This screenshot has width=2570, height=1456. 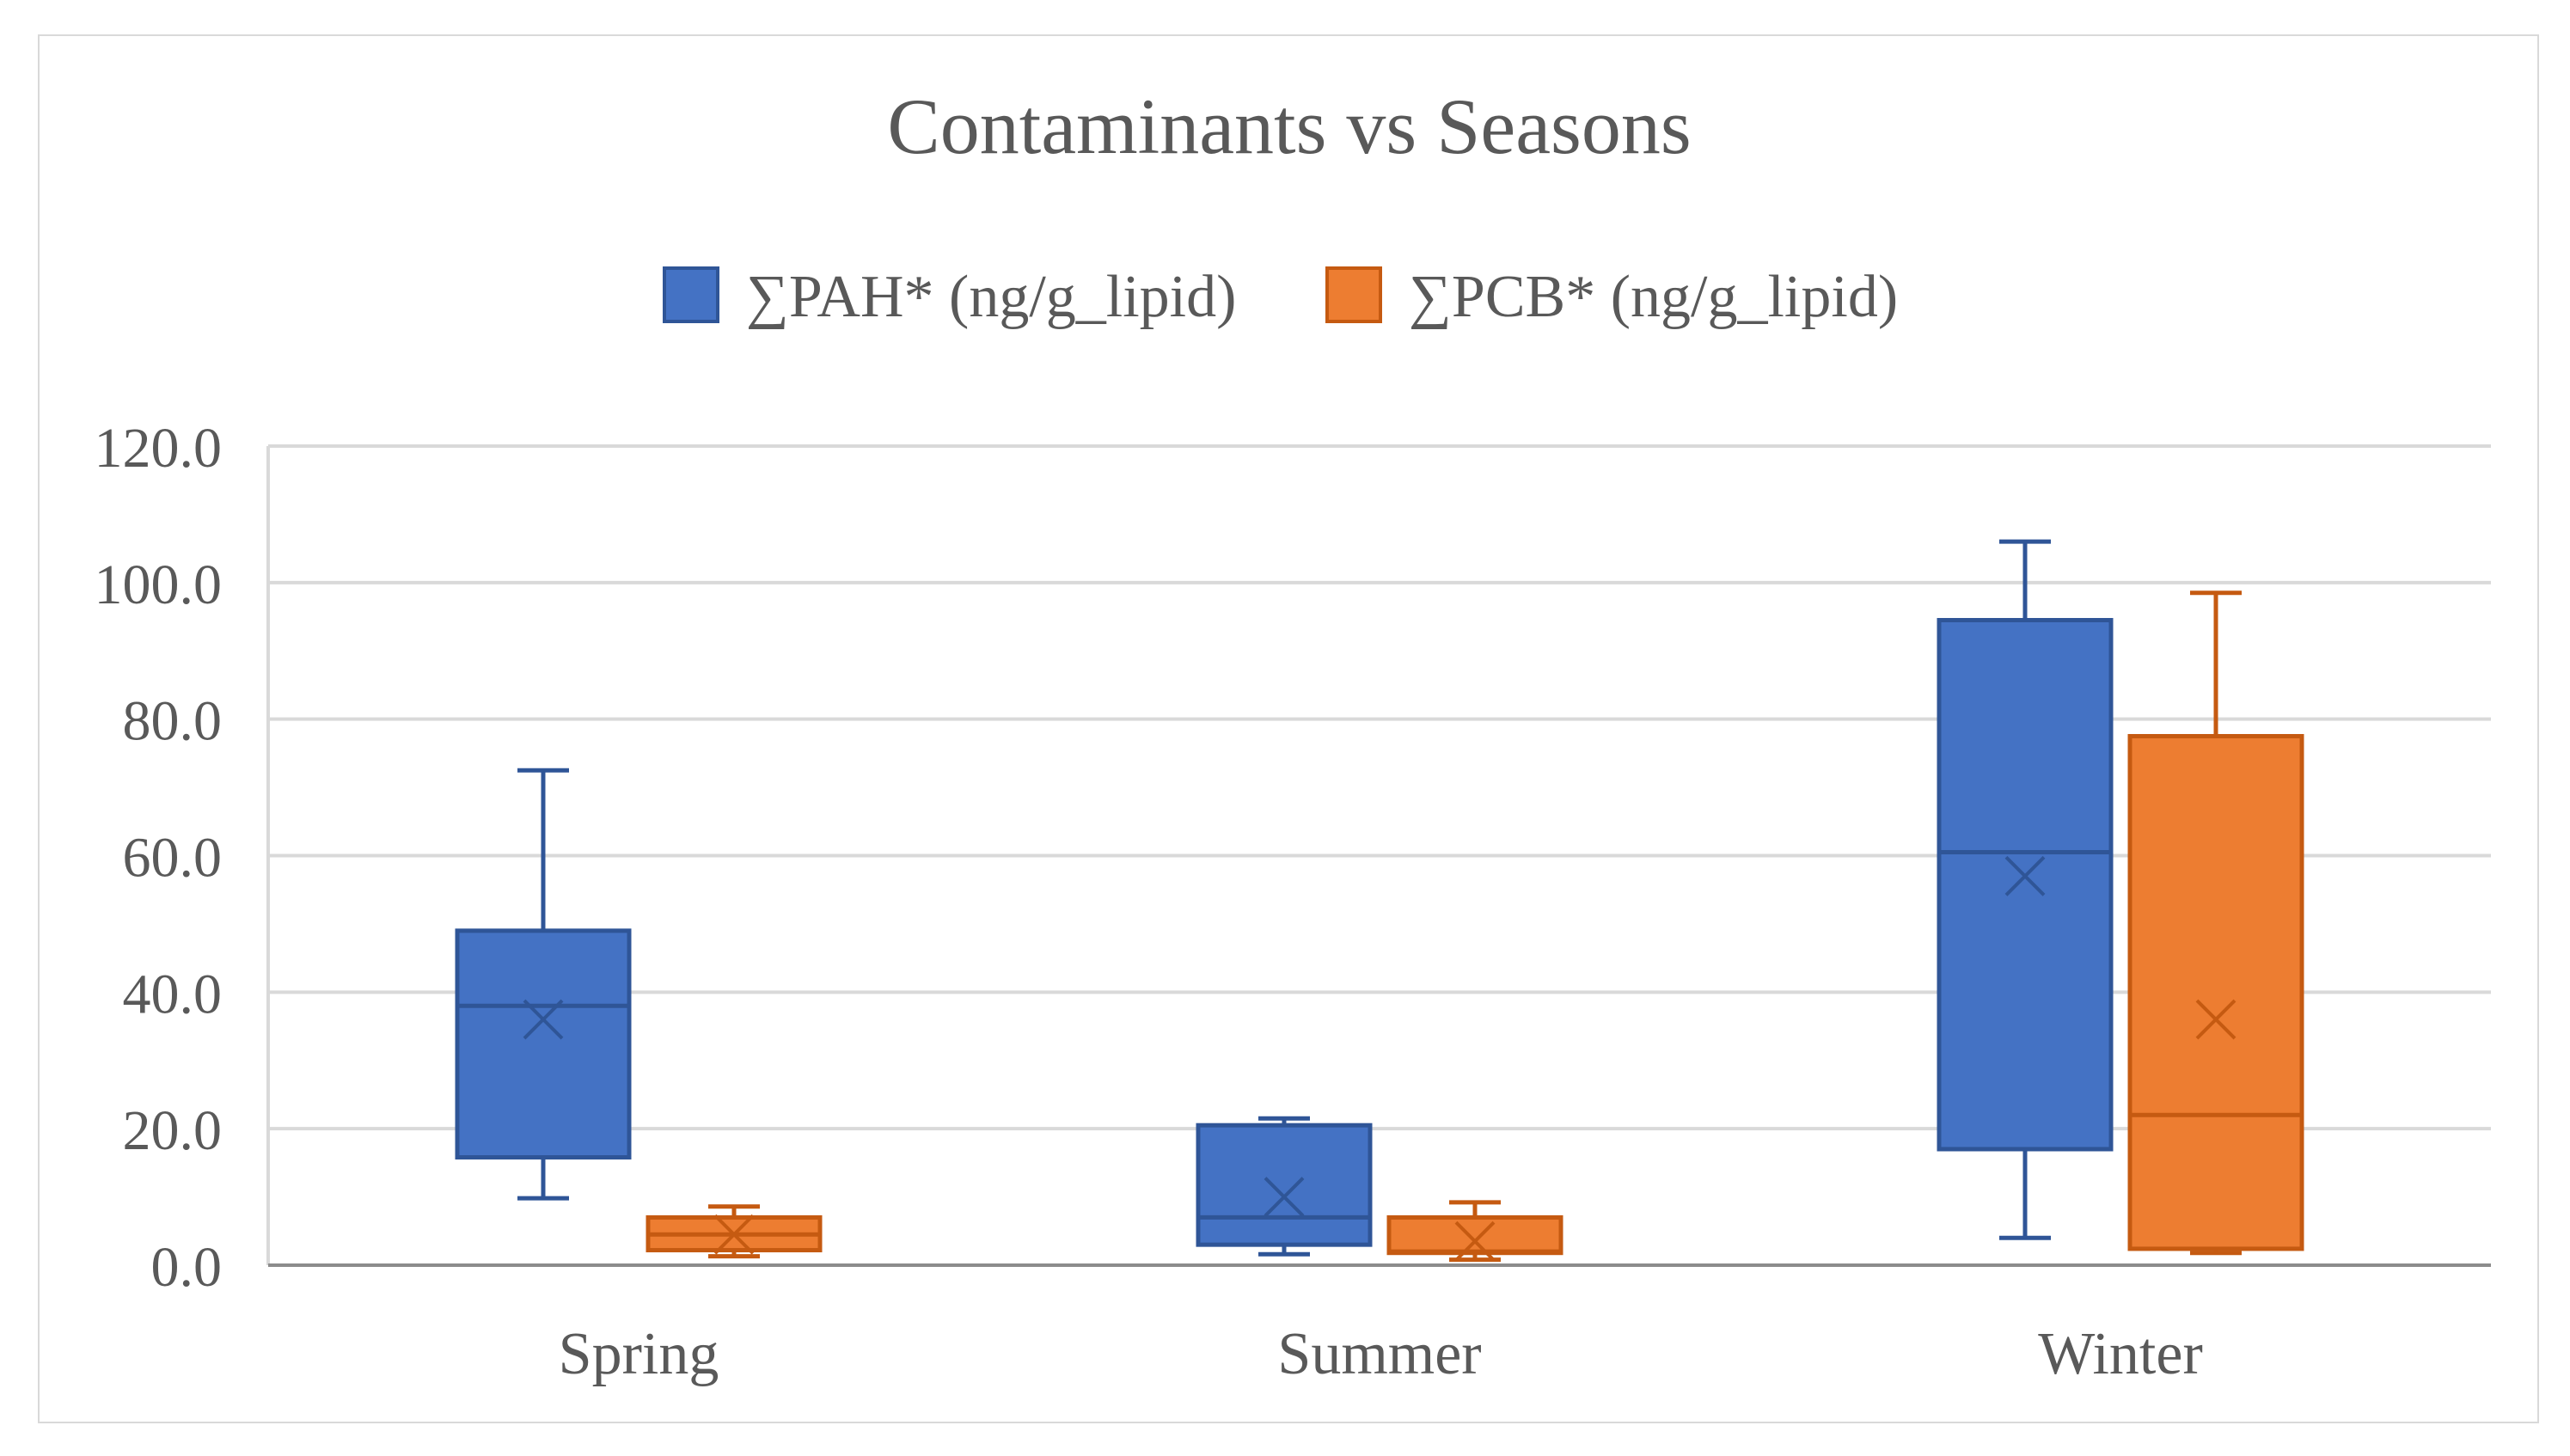 What do you see at coordinates (1379, 1354) in the screenshot?
I see `x-tick-label-summer: Summer` at bounding box center [1379, 1354].